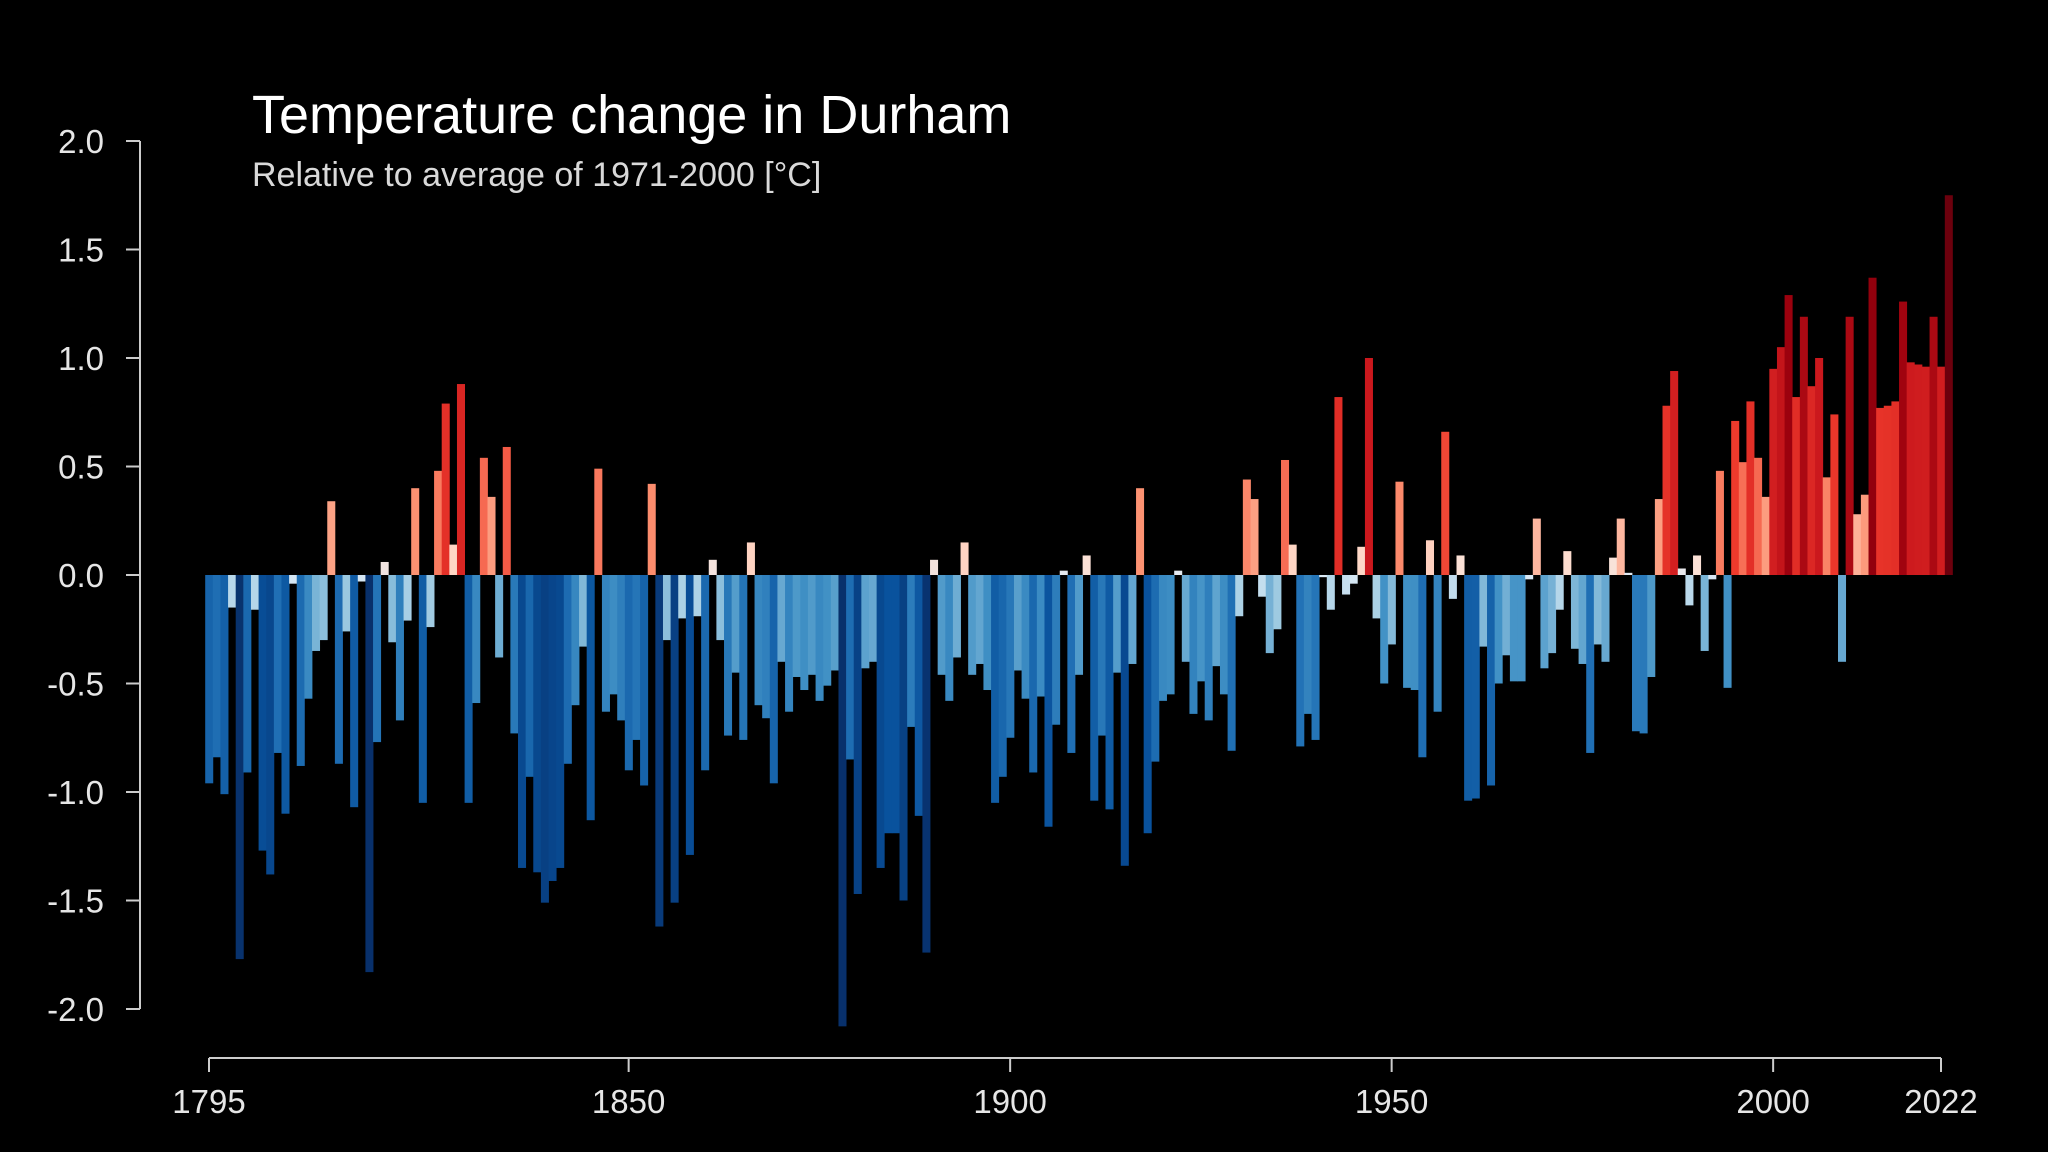 The height and width of the screenshot is (1152, 2048). What do you see at coordinates (1140, 531) in the screenshot?
I see `bar-1917` at bounding box center [1140, 531].